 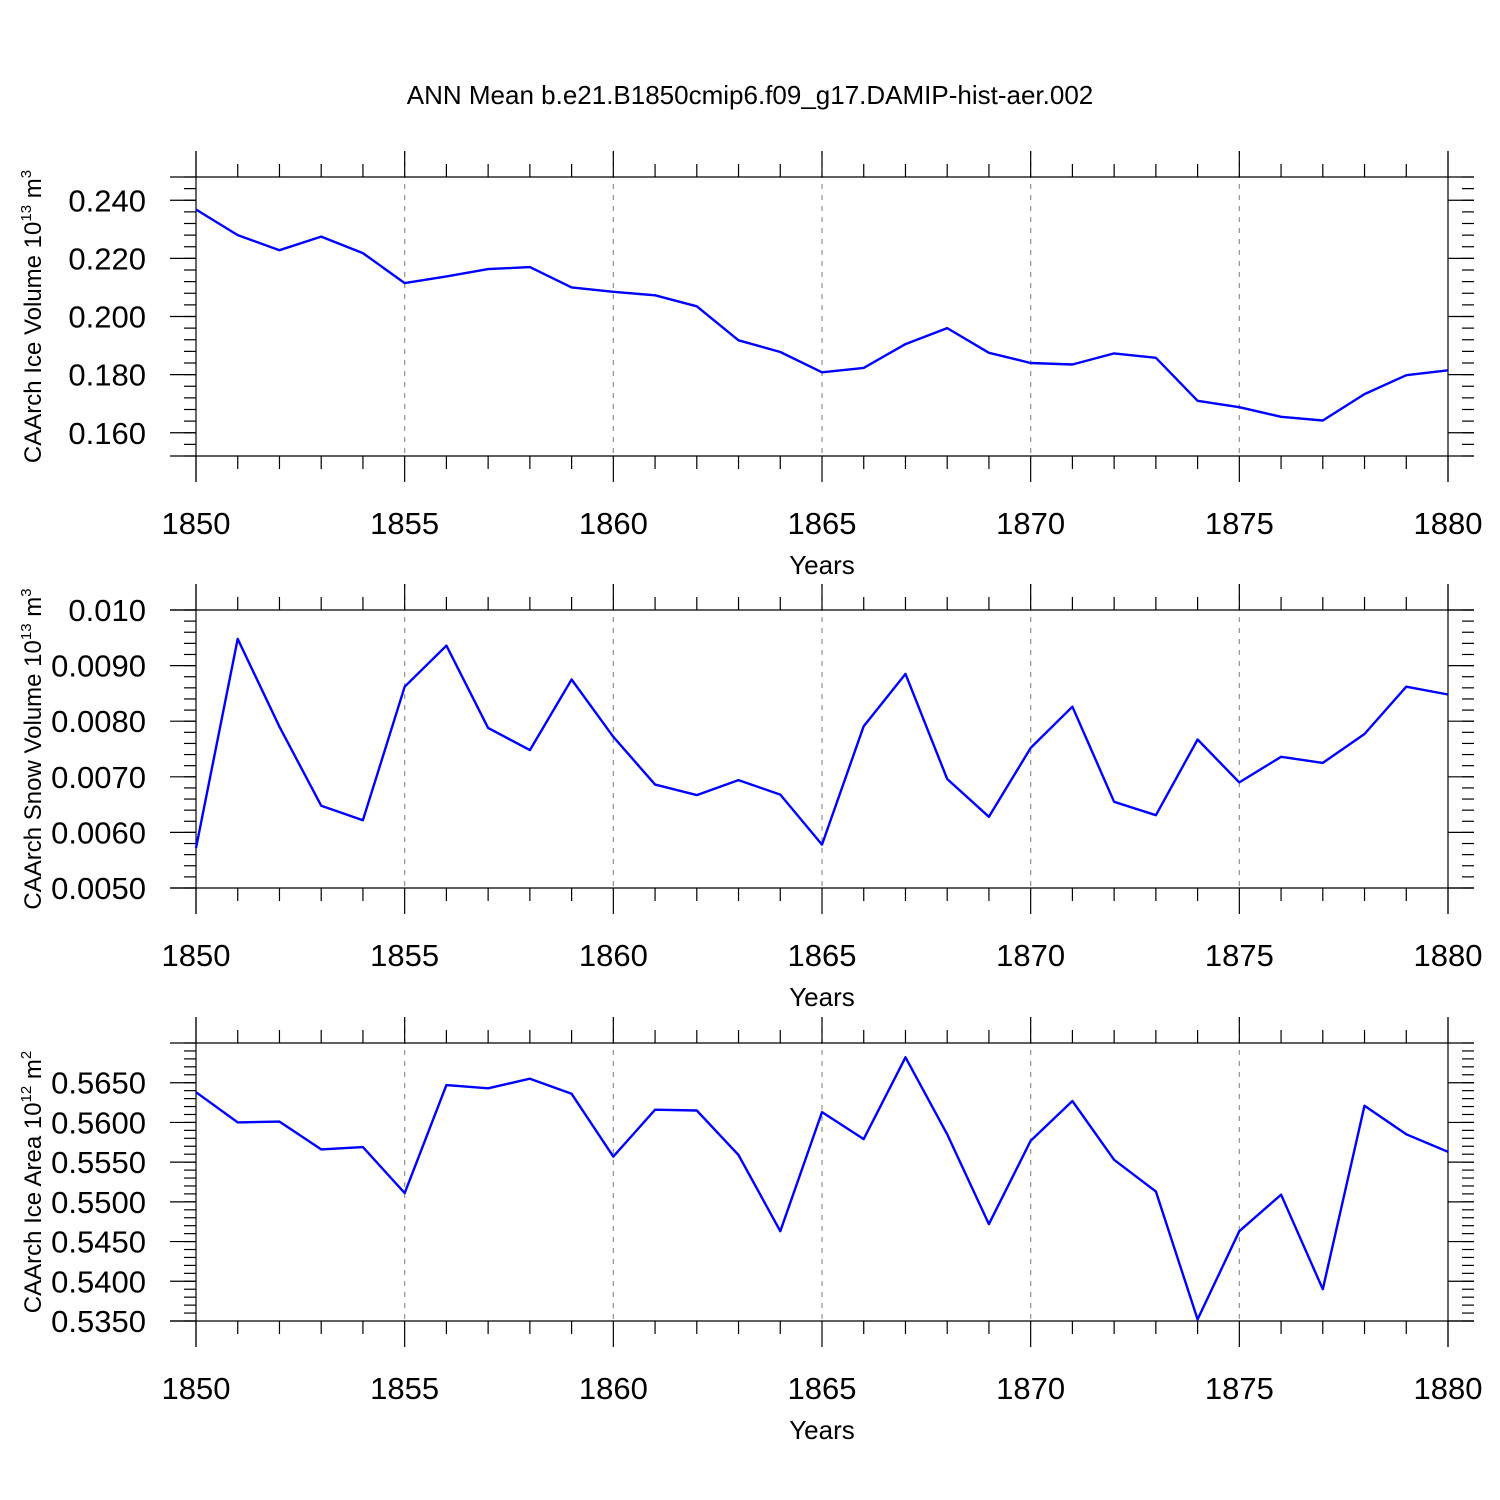 I want to click on y-tick-label: 0.010, so click(x=107, y=610).